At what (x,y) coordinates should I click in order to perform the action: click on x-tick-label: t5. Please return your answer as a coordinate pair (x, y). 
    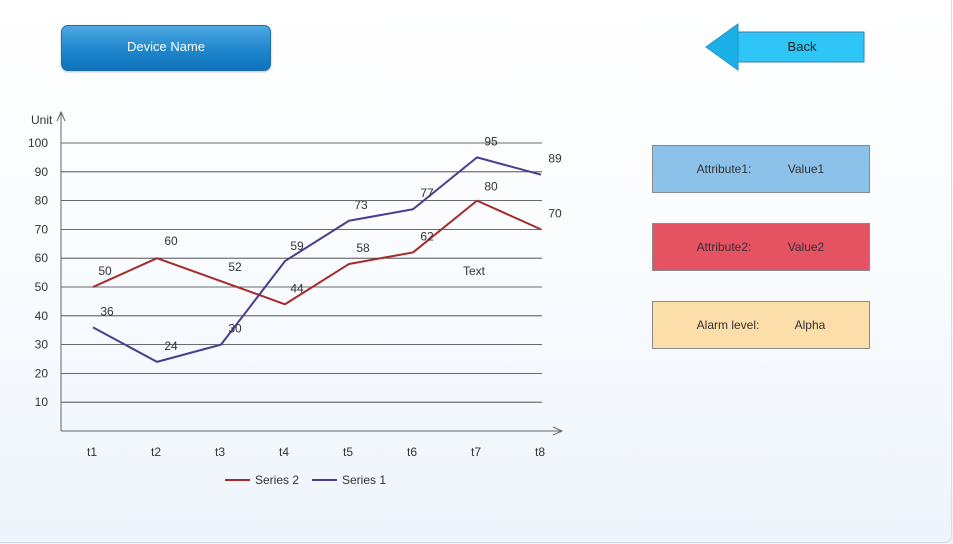
    Looking at the image, I should click on (348, 452).